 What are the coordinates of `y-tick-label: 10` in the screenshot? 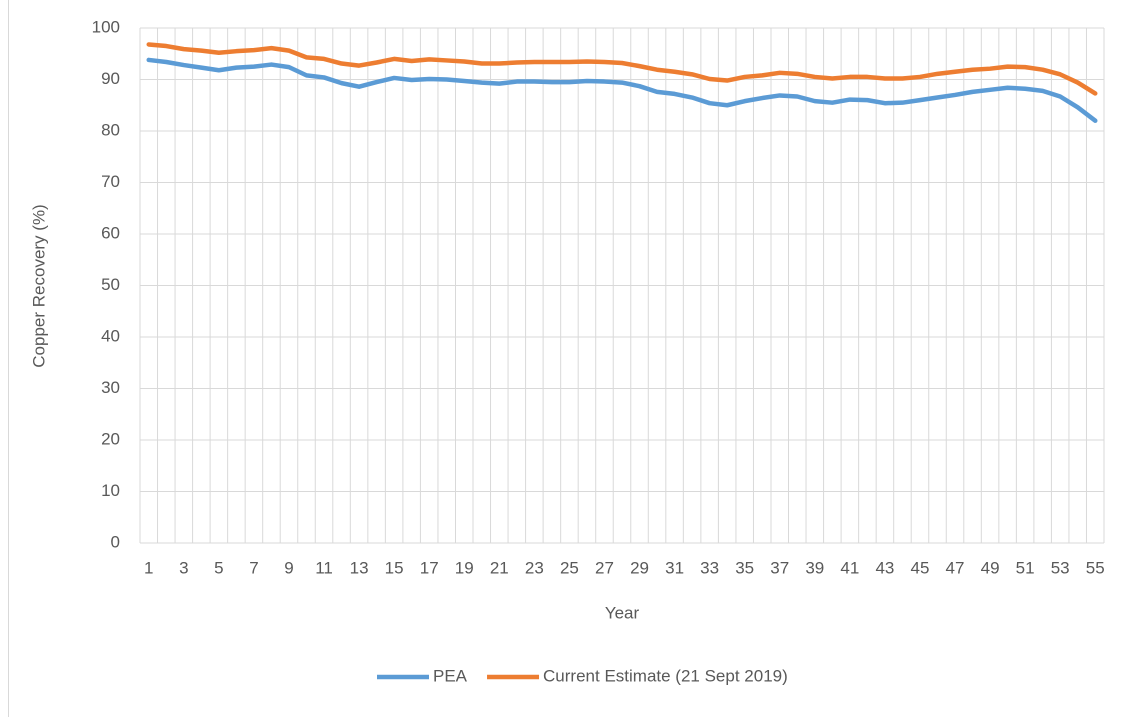 It's located at (110, 490).